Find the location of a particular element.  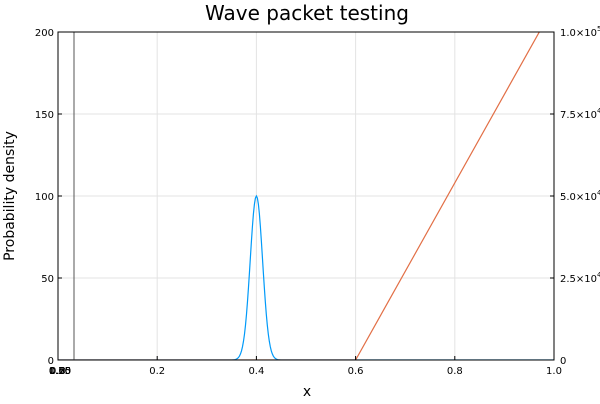

y2-tick-label: 0 is located at coordinates (563, 361).